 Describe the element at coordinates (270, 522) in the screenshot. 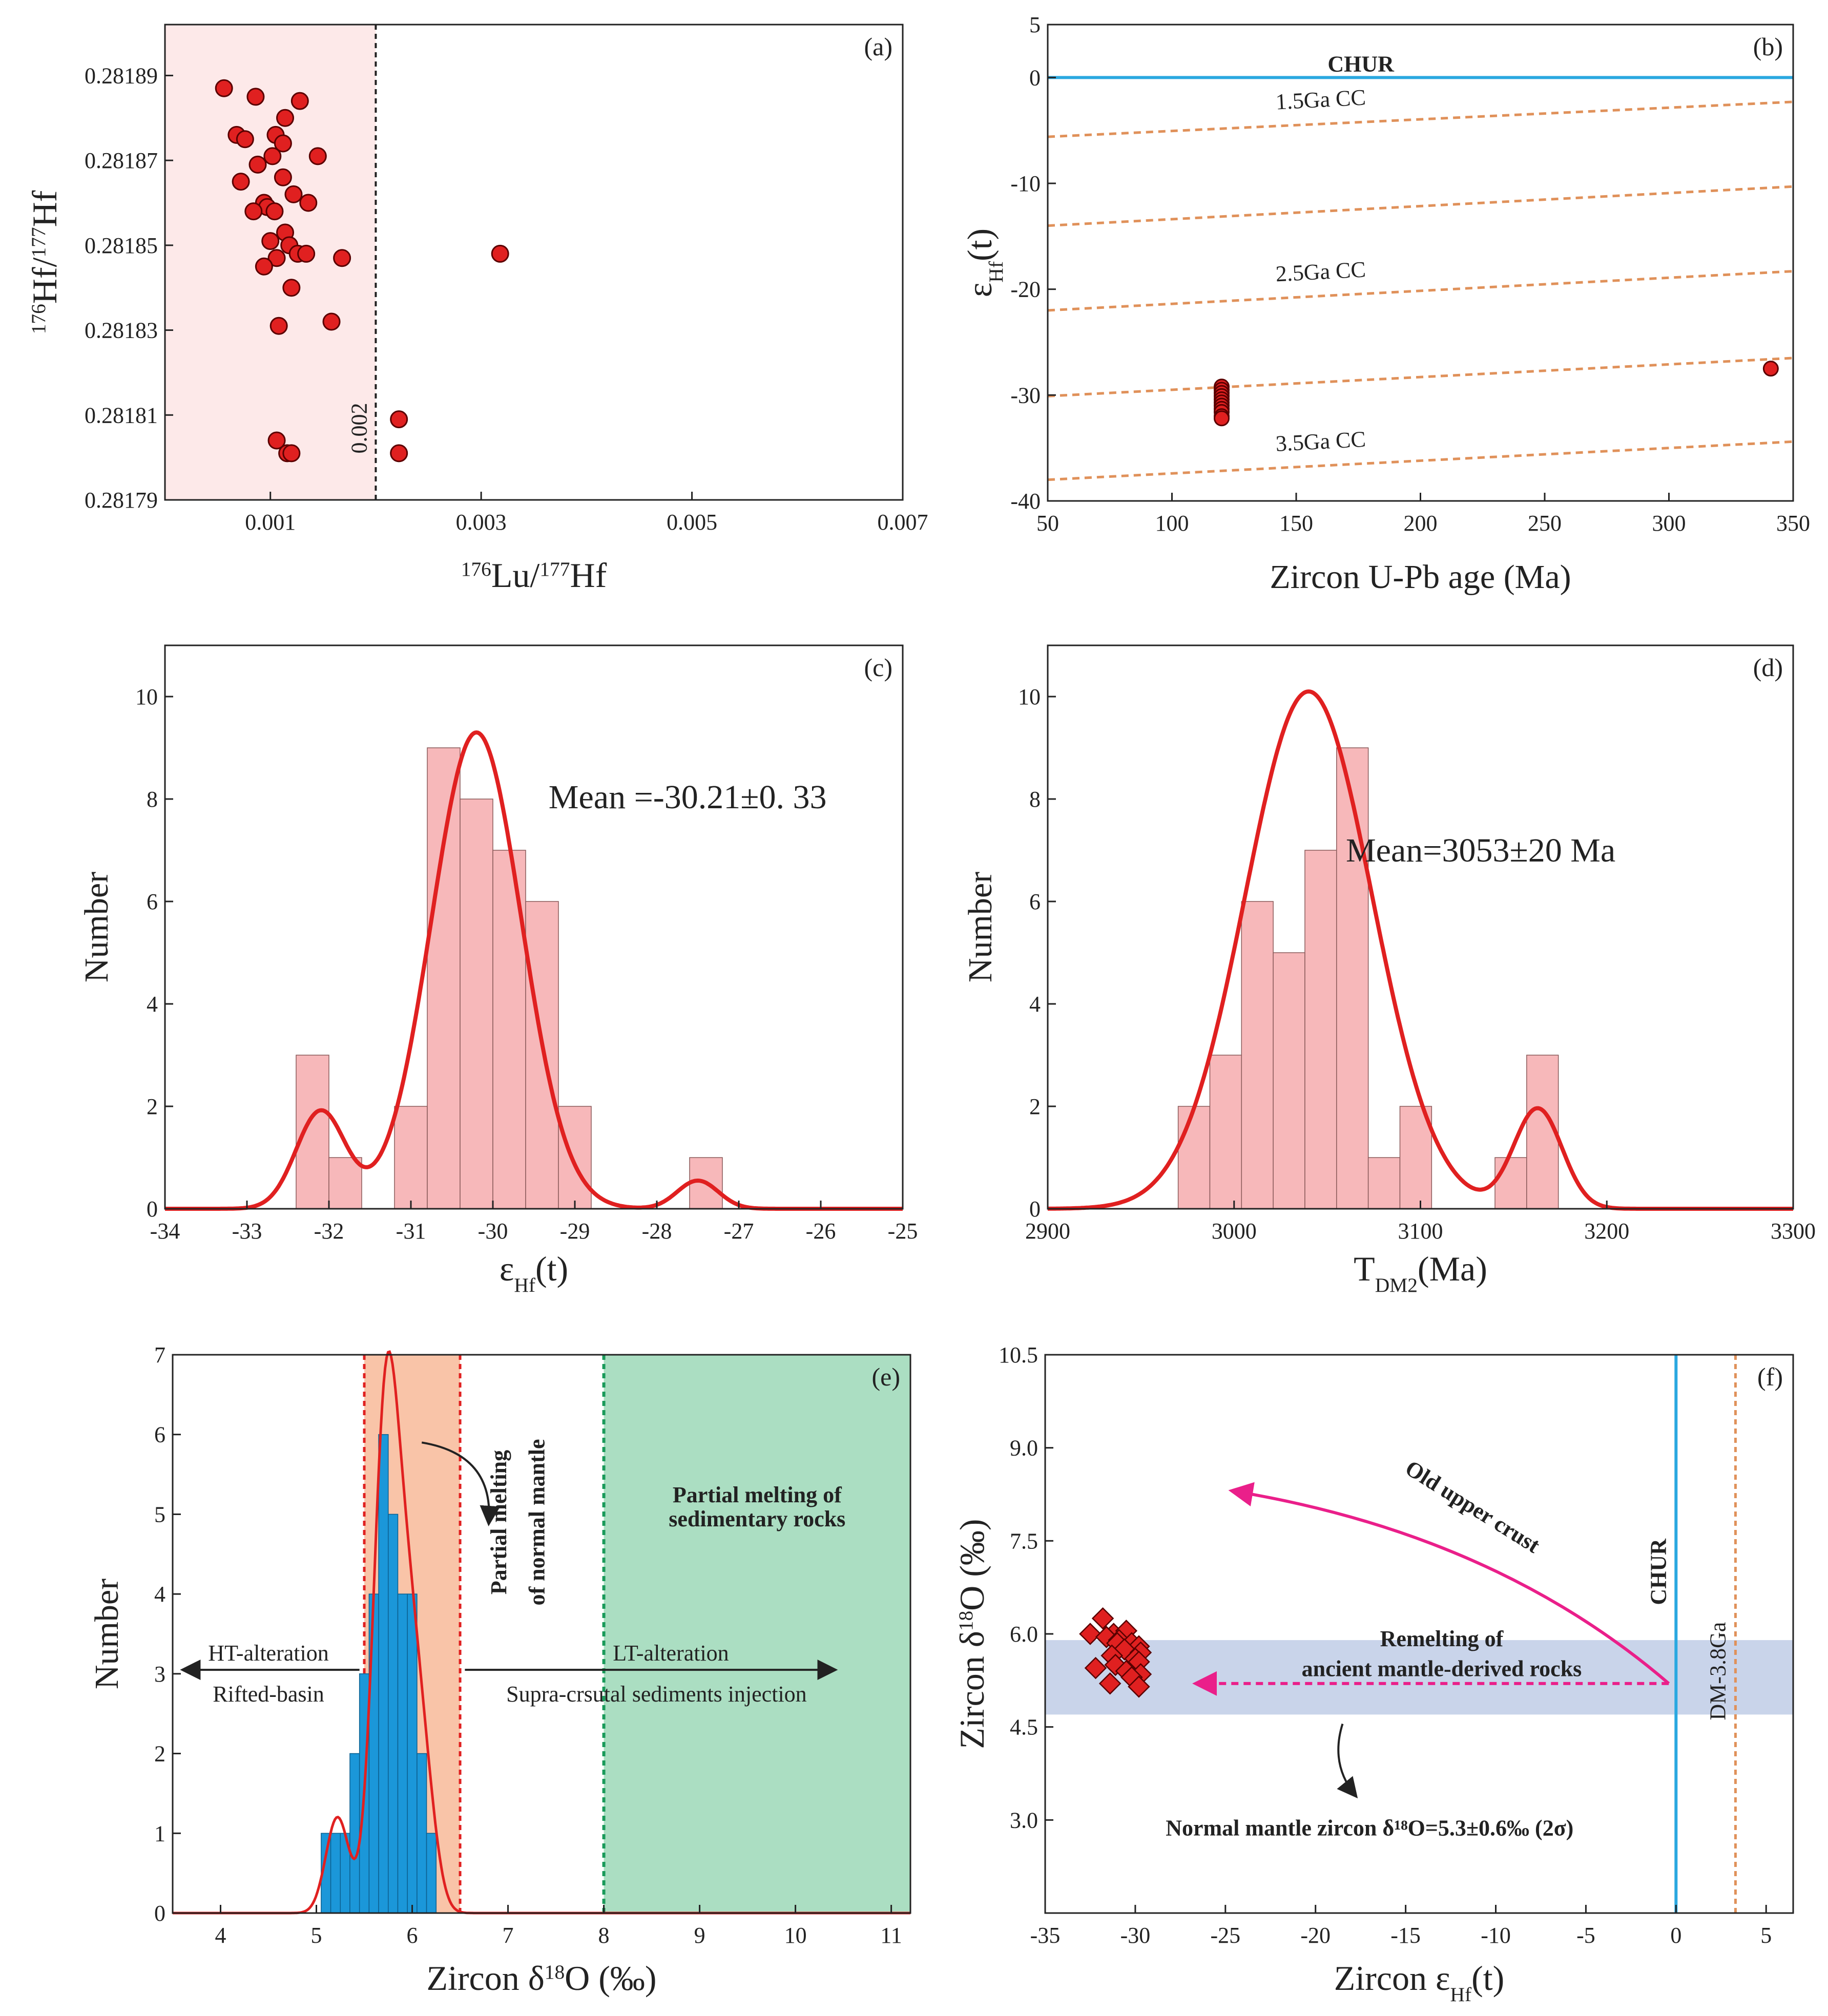

I see `x-tick-label: 0.001` at that location.